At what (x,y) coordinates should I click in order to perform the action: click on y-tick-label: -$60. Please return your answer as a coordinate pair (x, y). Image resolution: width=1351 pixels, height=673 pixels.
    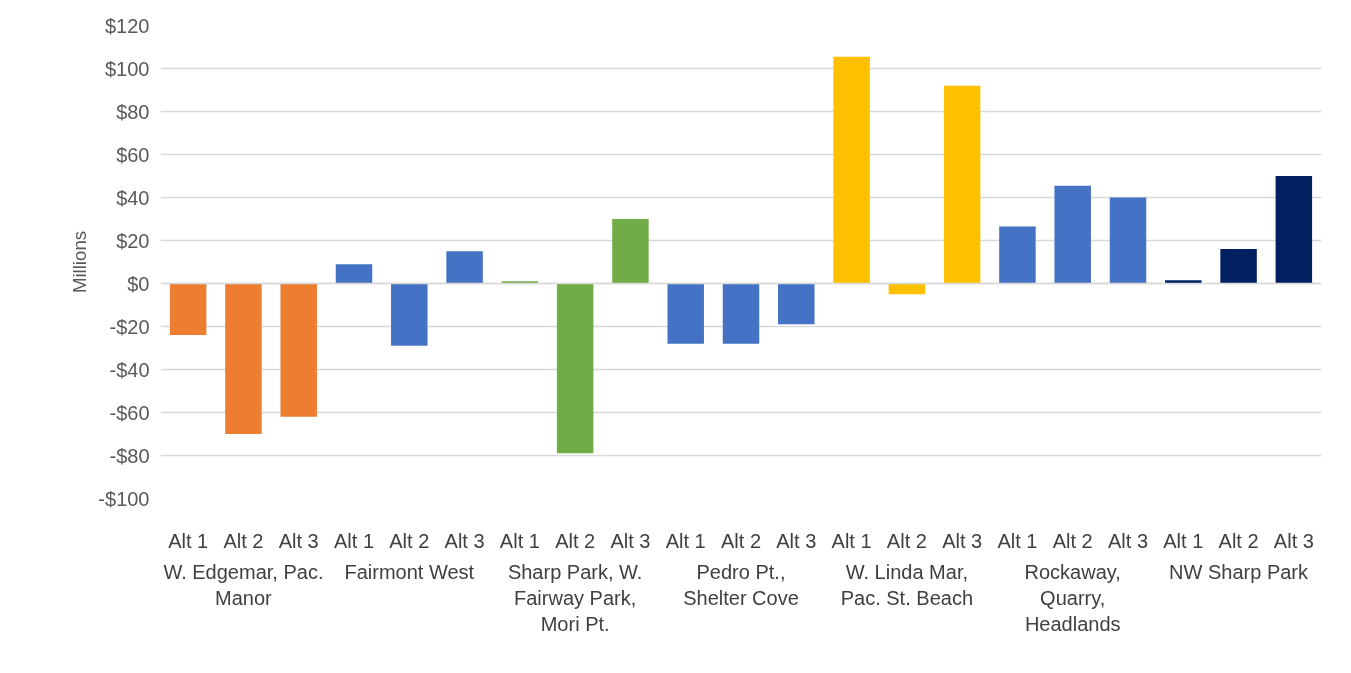
    Looking at the image, I should click on (129, 412).